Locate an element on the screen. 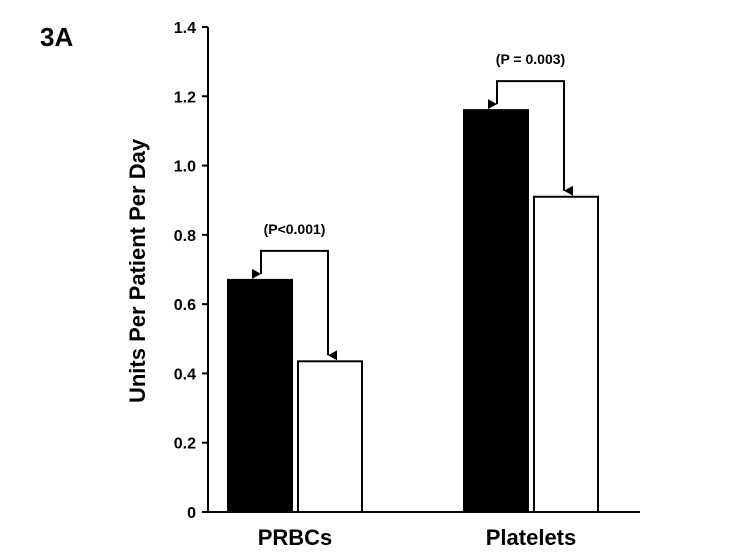 The image size is (746, 560). y-tick-label: 1.2 is located at coordinates (185, 97).